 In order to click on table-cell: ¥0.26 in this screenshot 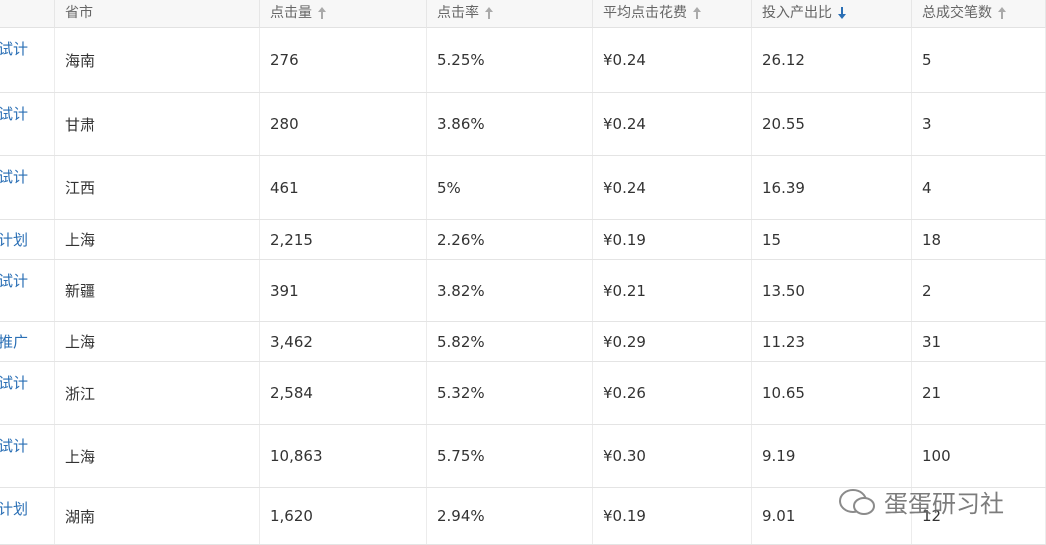, I will do `click(672, 393)`.